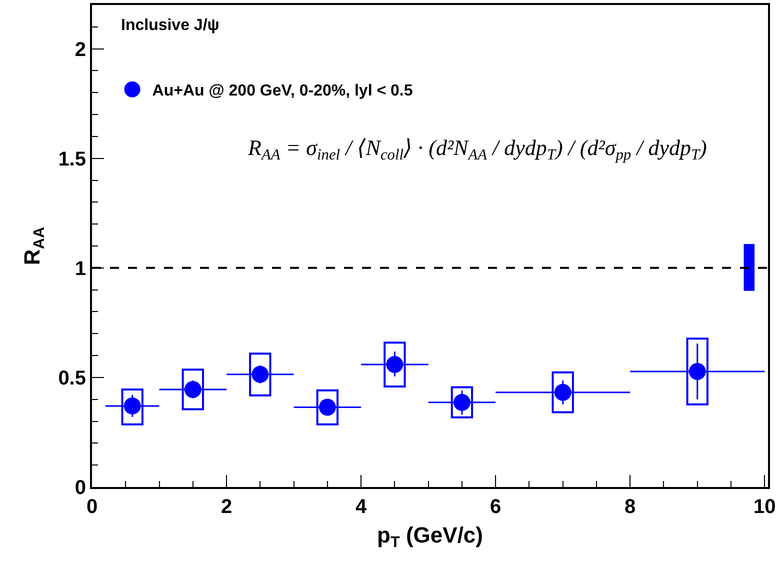 This screenshot has width=780, height=562. What do you see at coordinates (765, 507) in the screenshot?
I see `x-tick-label: 10` at bounding box center [765, 507].